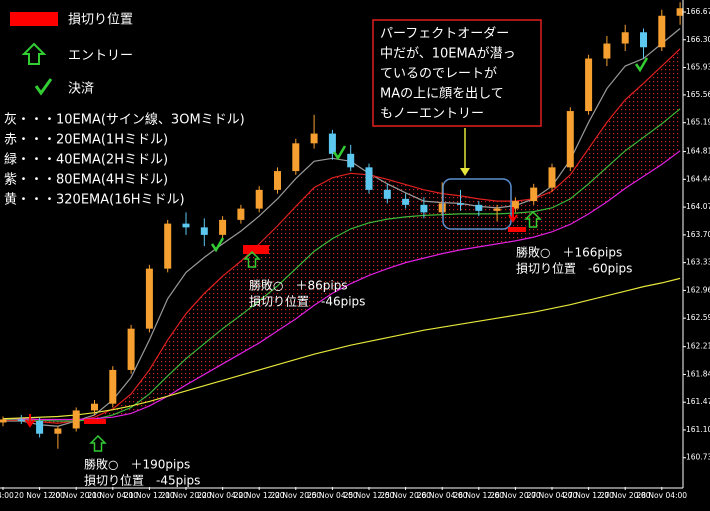 The width and height of the screenshot is (710, 511). Describe the element at coordinates (142, 480) in the screenshot. I see `trade-stop: 損切り位置 -45pips` at that location.